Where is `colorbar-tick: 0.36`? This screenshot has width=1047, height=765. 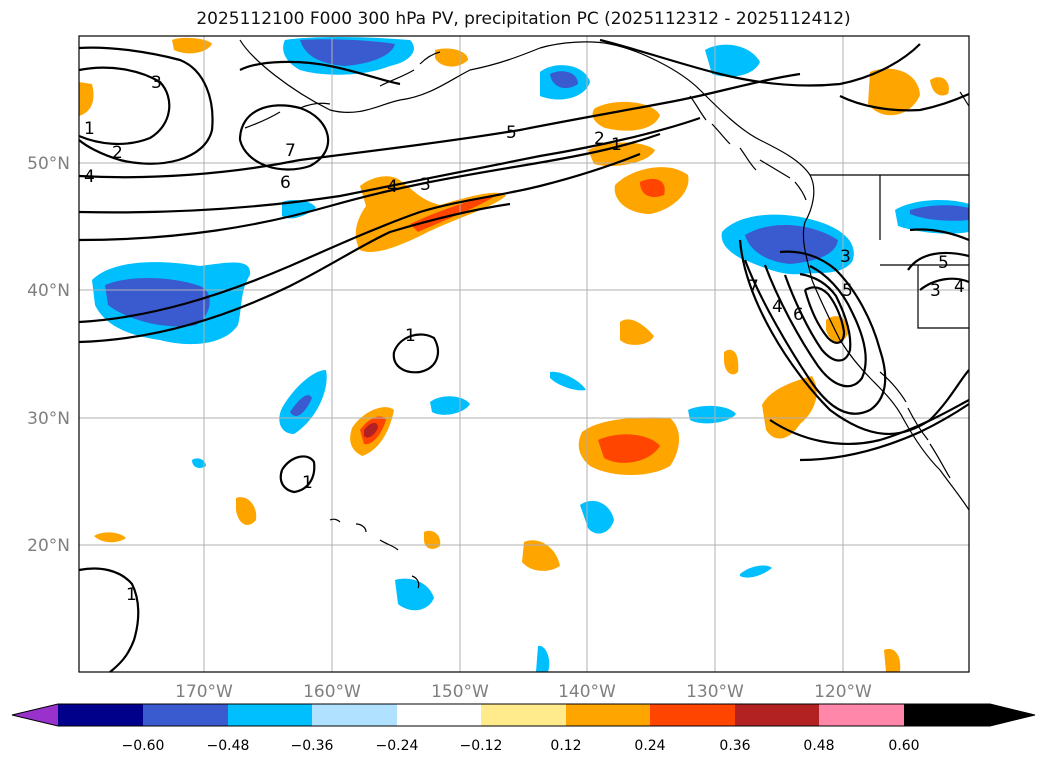 colorbar-tick: 0.36 is located at coordinates (734, 746).